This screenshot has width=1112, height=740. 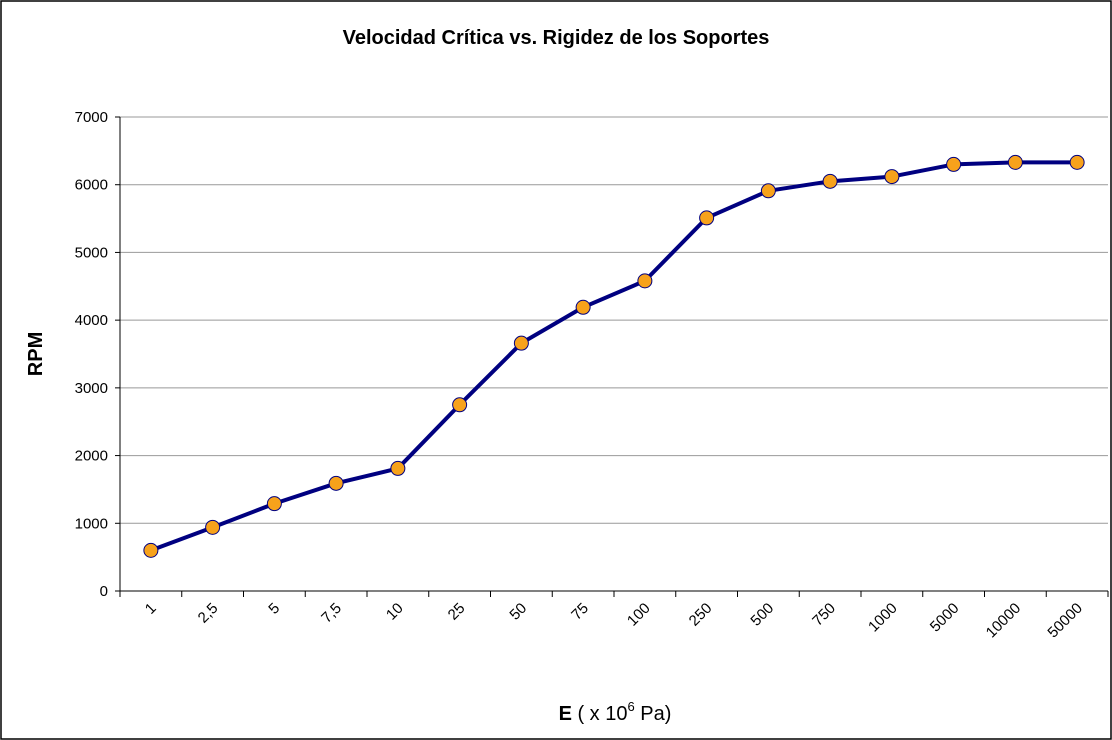 What do you see at coordinates (36, 354) in the screenshot?
I see `y-axis-label: RPM` at bounding box center [36, 354].